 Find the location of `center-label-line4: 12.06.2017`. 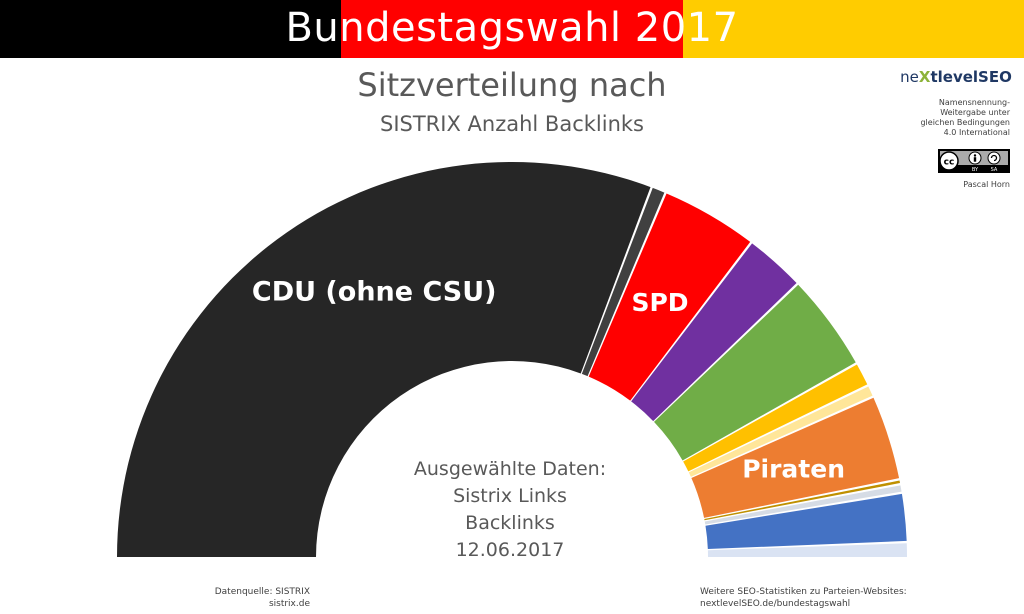

center-label-line4: 12.06.2017 is located at coordinates (510, 550).